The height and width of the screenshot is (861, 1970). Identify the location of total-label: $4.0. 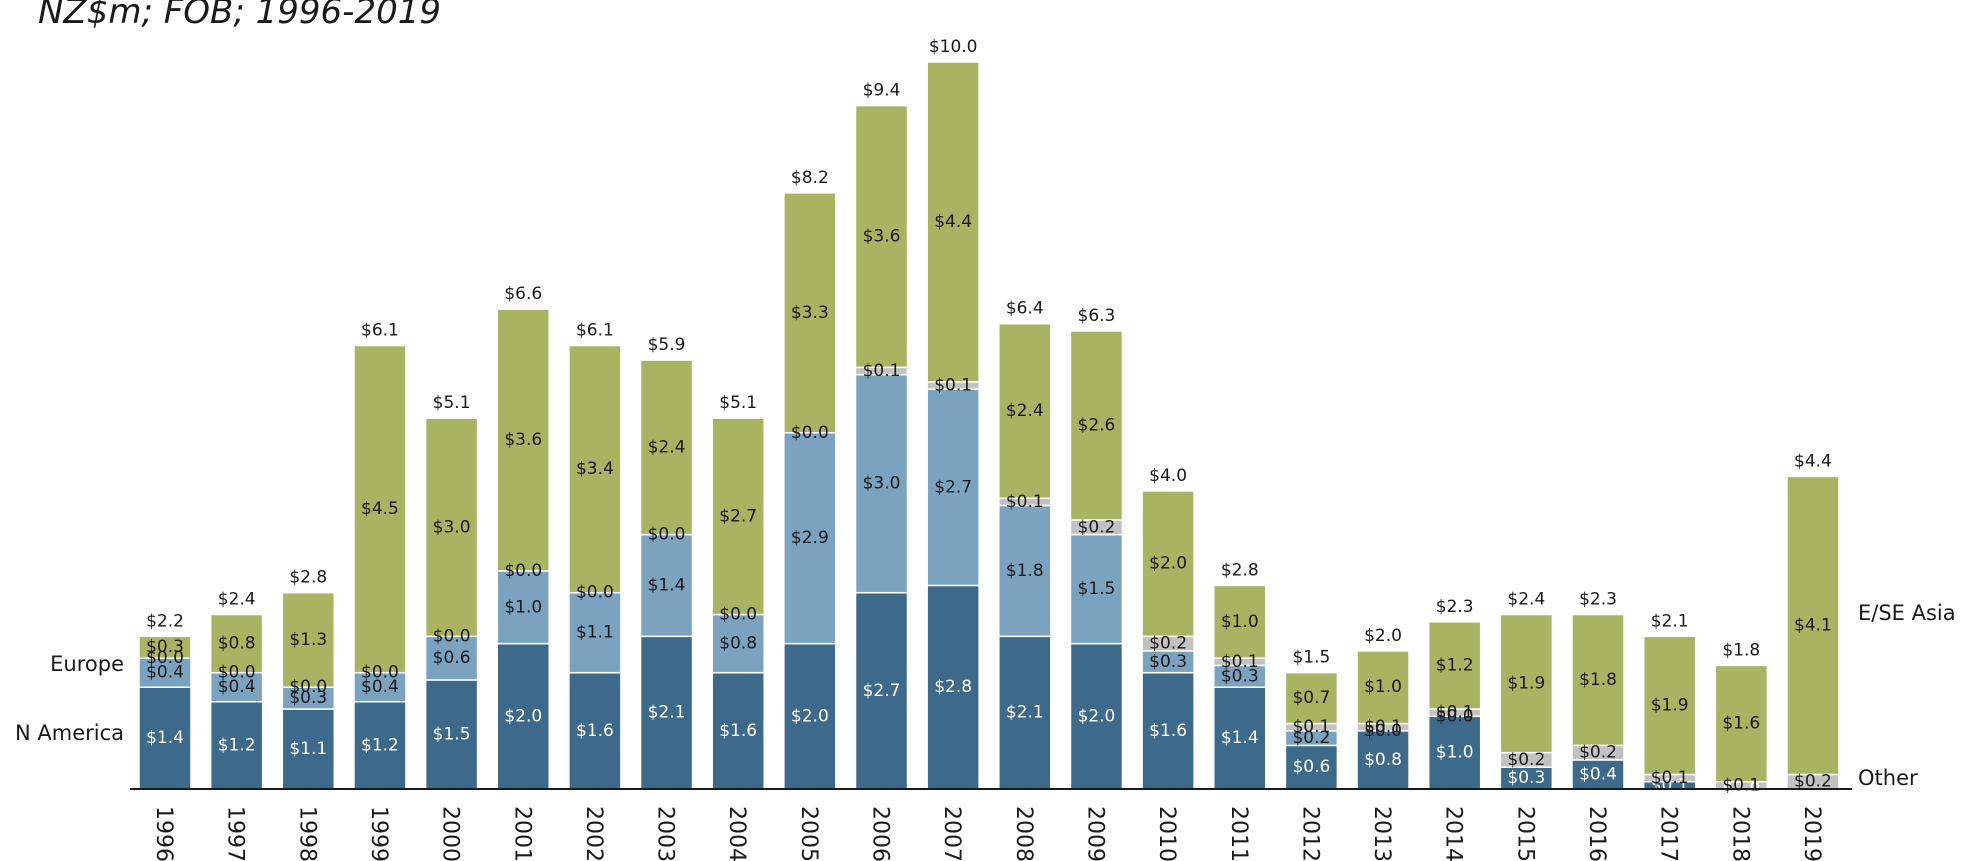
(1168, 476).